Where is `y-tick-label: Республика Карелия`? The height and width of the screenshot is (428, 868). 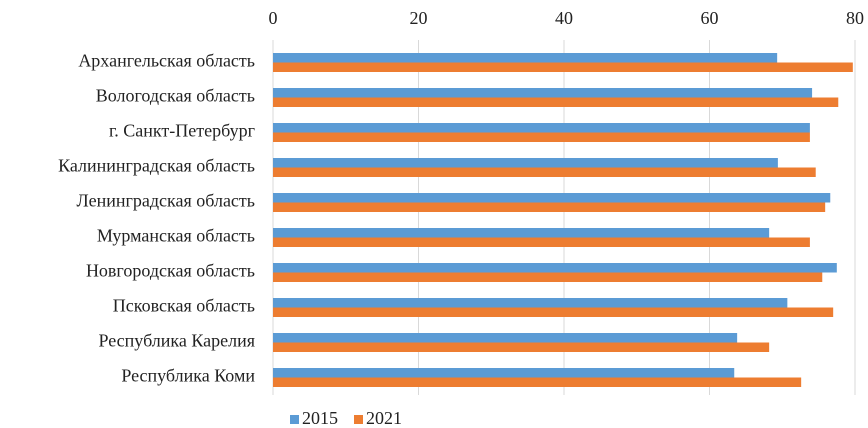
y-tick-label: Республика Карелия is located at coordinates (176, 341).